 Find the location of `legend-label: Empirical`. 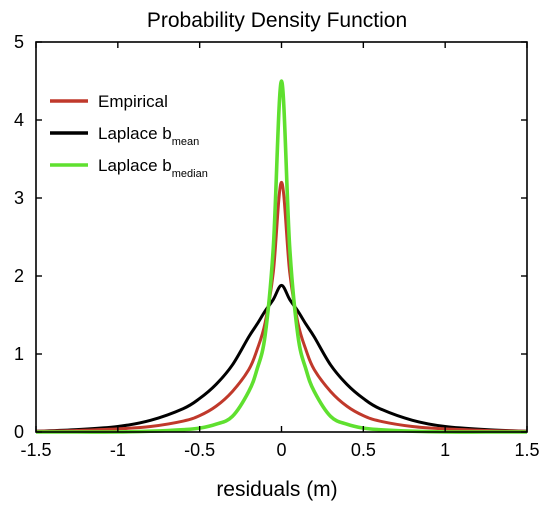

legend-label: Empirical is located at coordinates (133, 101).